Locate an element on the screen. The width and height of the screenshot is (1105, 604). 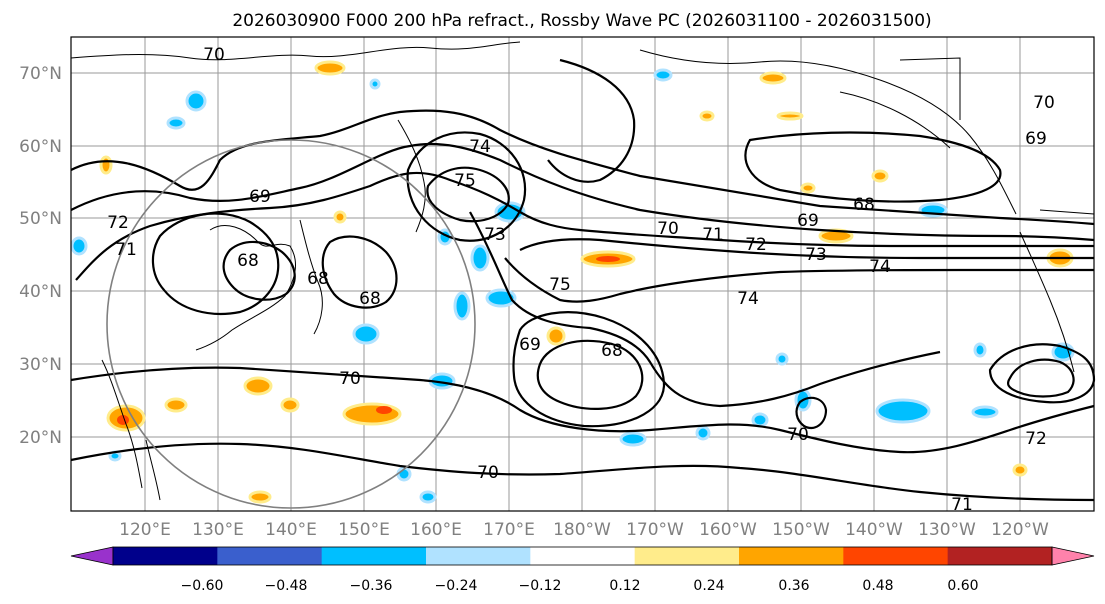
colorbar-tick-label: −0.36 is located at coordinates (371, 586).